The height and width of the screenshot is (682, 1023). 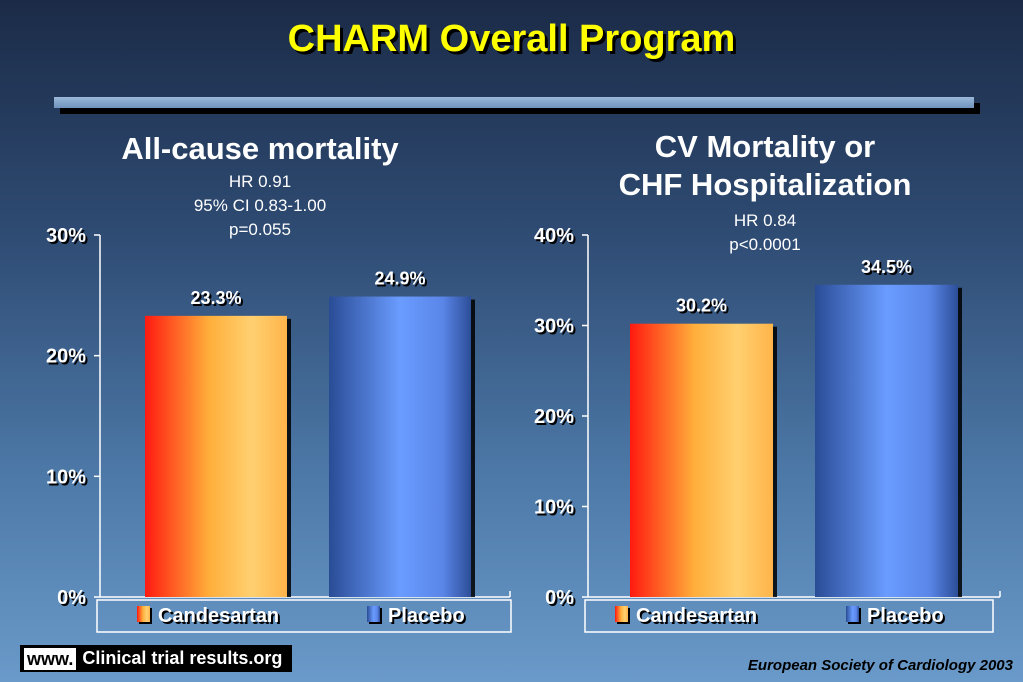 What do you see at coordinates (260, 181) in the screenshot?
I see `left-stat-hr: HR 0.91` at bounding box center [260, 181].